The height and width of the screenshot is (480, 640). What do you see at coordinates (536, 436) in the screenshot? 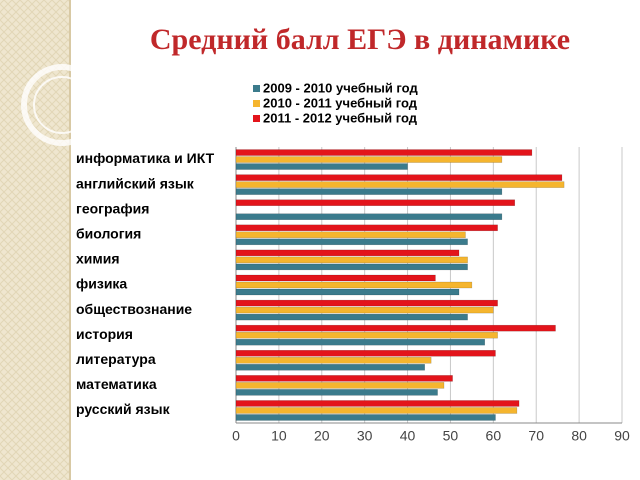
I see `x-tick-label: 70` at bounding box center [536, 436].